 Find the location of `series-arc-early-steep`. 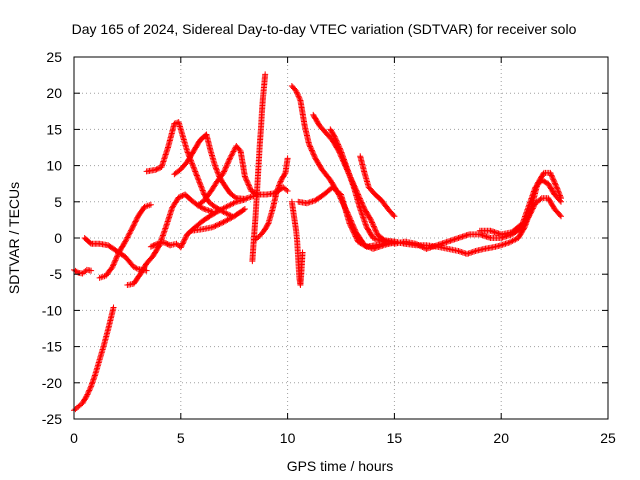

series-arc-early-steep is located at coordinates (94, 359).